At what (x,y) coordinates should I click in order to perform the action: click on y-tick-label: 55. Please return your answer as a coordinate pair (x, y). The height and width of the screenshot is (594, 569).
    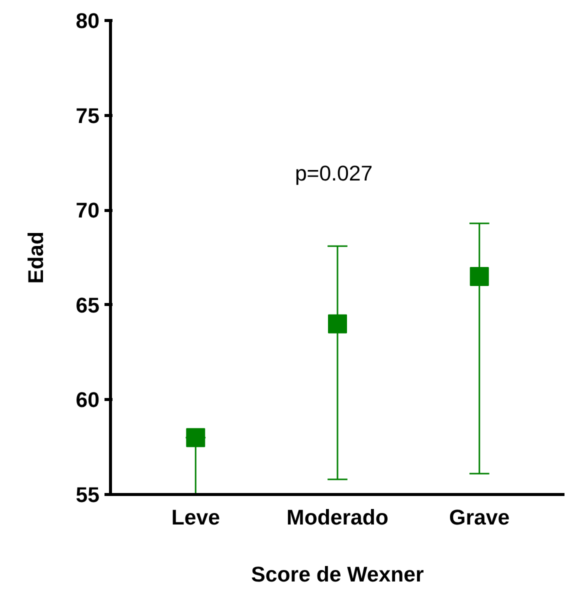
    Looking at the image, I should click on (88, 495).